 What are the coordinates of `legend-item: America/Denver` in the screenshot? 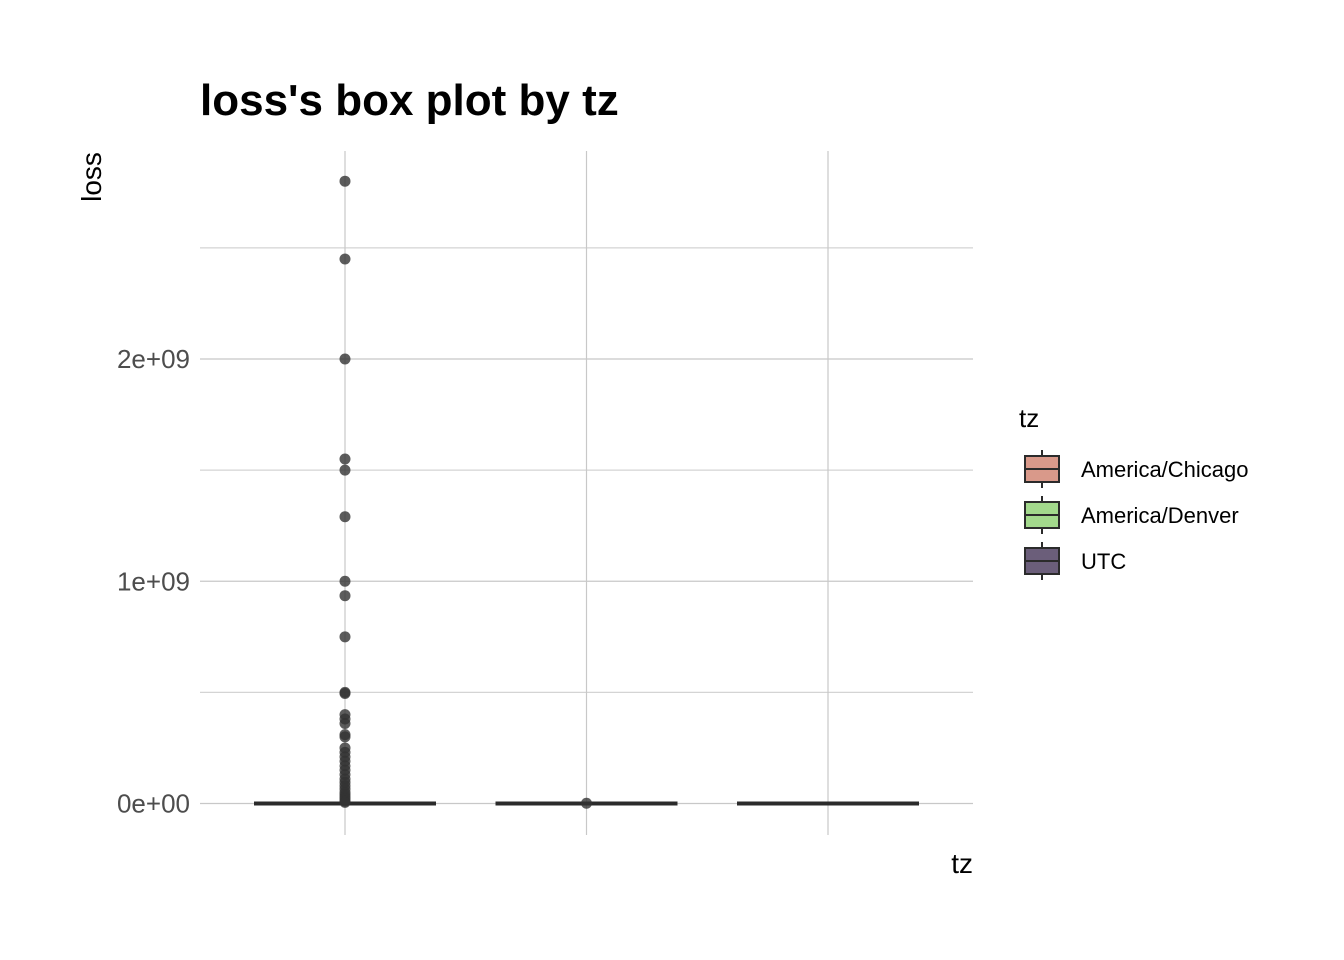 It's located at (1131, 515).